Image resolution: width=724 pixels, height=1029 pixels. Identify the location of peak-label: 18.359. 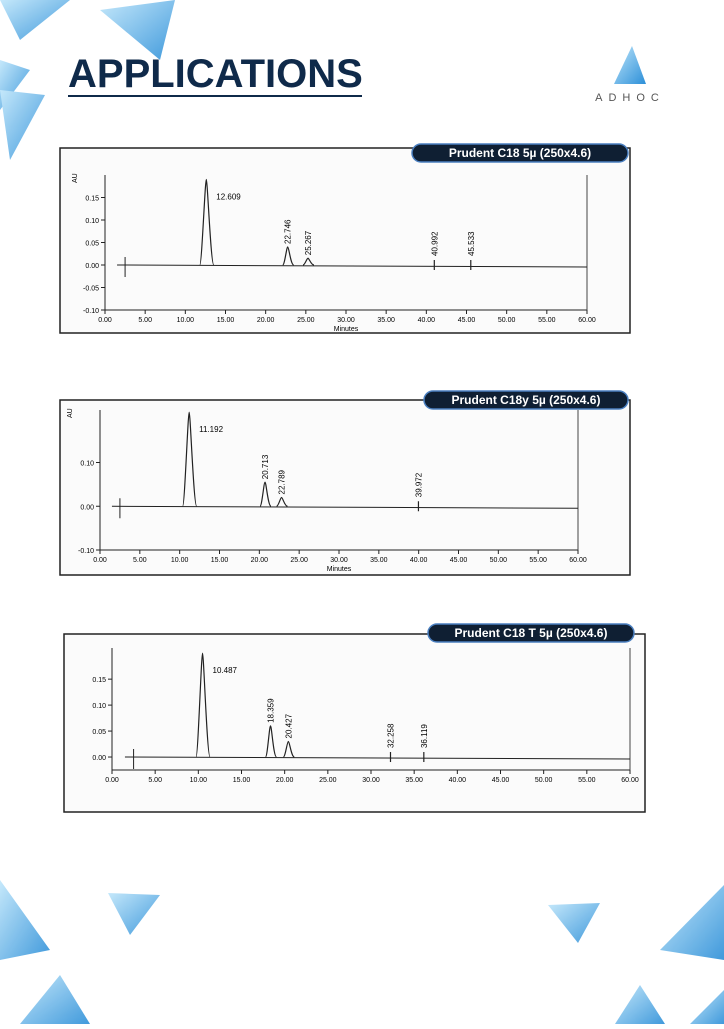
(270, 710).